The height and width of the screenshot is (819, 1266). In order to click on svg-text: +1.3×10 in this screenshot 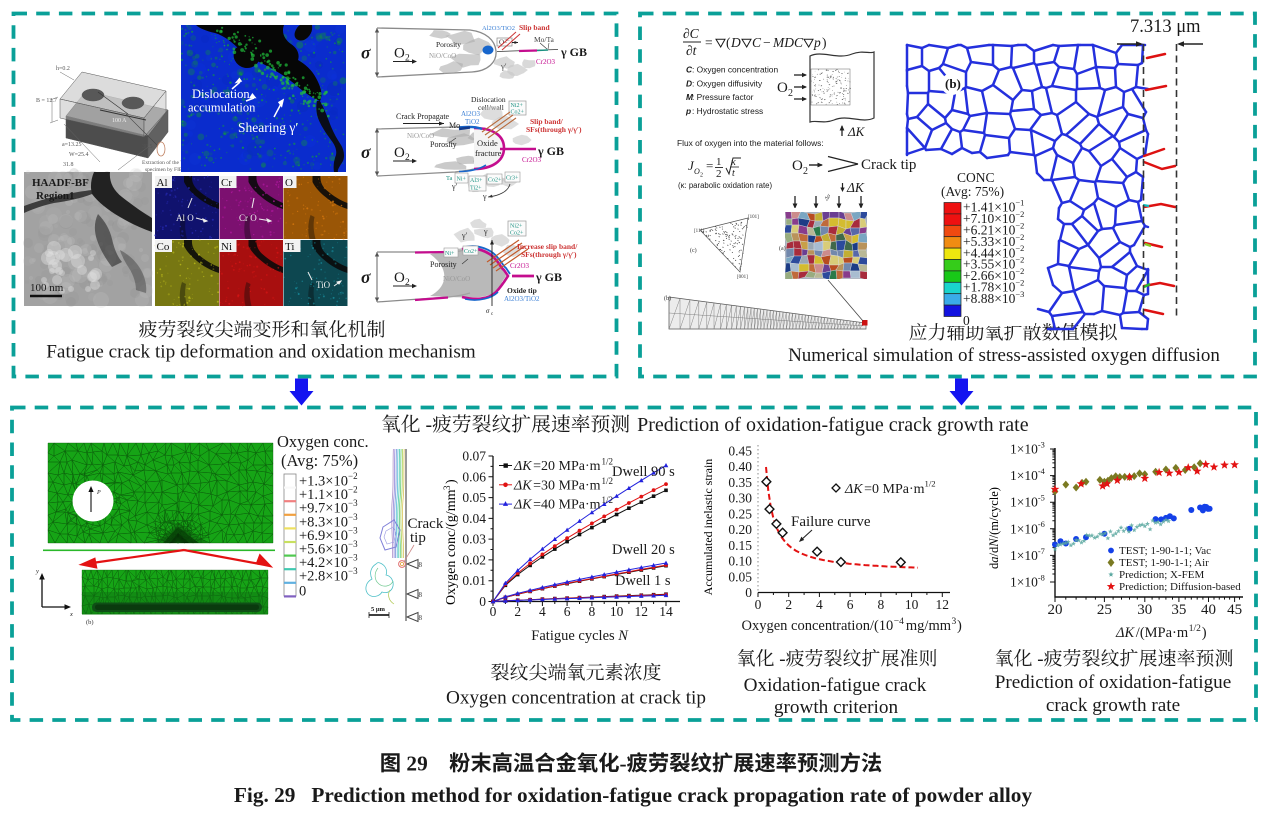, I will do `click(323, 482)`.